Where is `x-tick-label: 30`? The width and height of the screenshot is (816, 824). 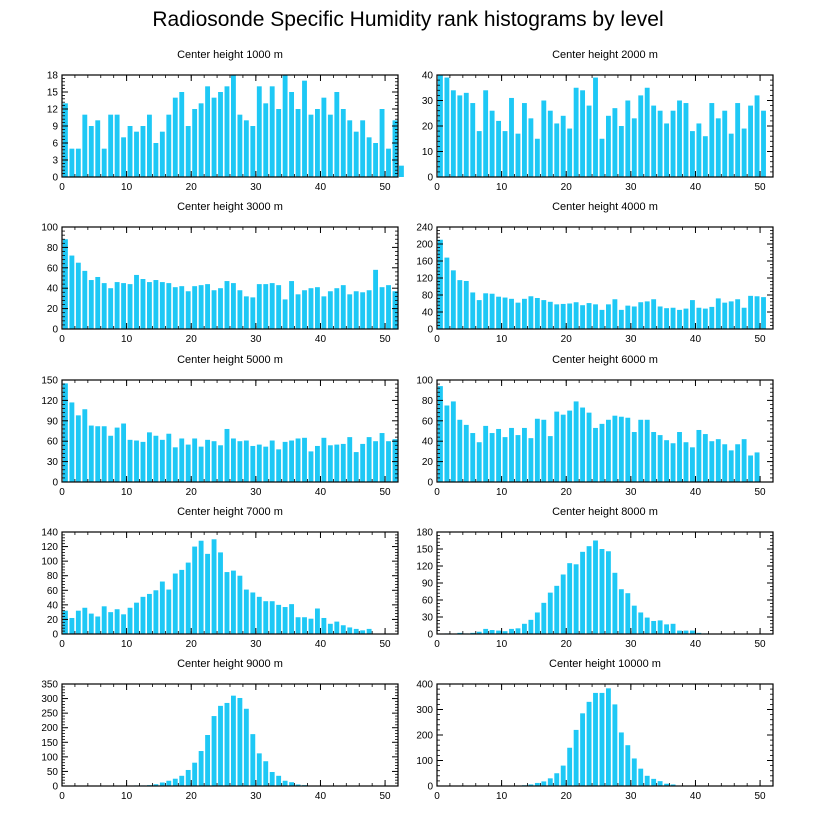 x-tick-label: 30 is located at coordinates (631, 339).